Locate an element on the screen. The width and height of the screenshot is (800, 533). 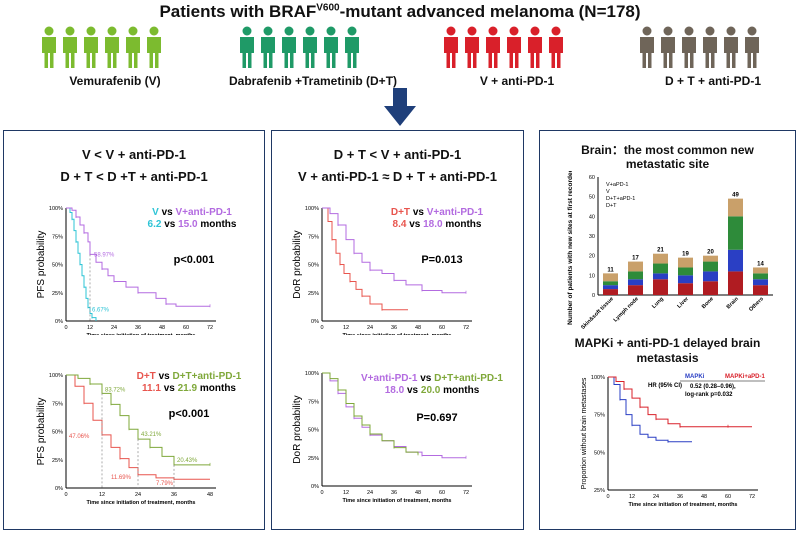
annotation: 7.79% is located at coordinates (165, 484).